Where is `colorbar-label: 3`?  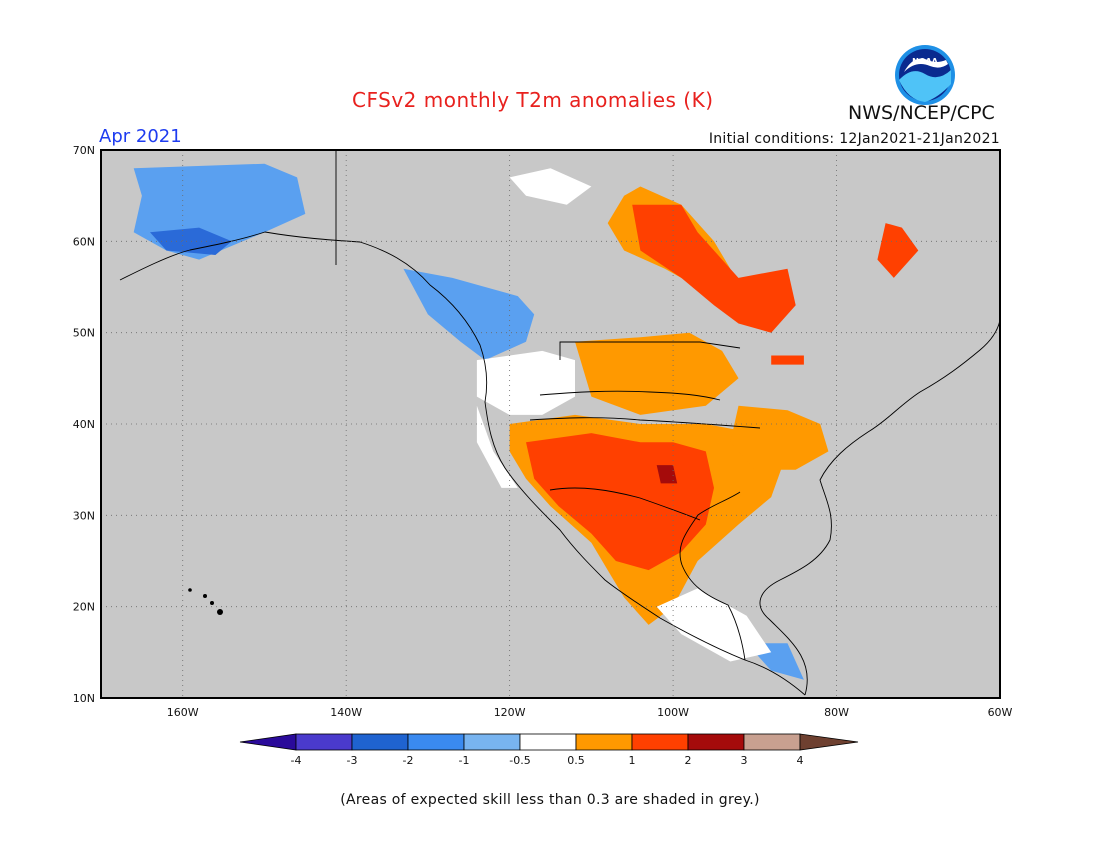 colorbar-label: 3 is located at coordinates (744, 760).